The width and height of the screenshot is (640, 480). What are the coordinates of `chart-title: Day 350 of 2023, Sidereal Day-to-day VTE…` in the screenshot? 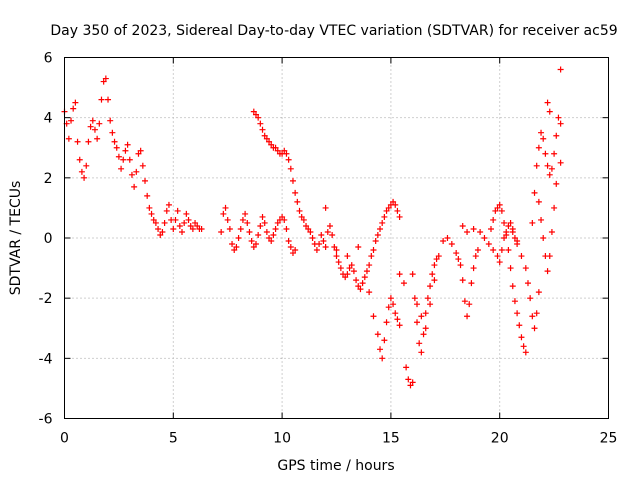 It's located at (333, 31).